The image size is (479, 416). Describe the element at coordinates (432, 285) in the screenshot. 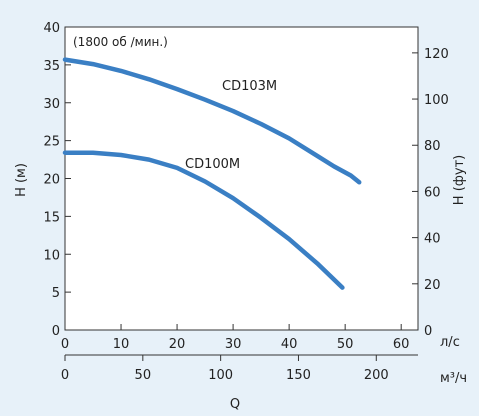

I see `right-tick-label: 20` at that location.